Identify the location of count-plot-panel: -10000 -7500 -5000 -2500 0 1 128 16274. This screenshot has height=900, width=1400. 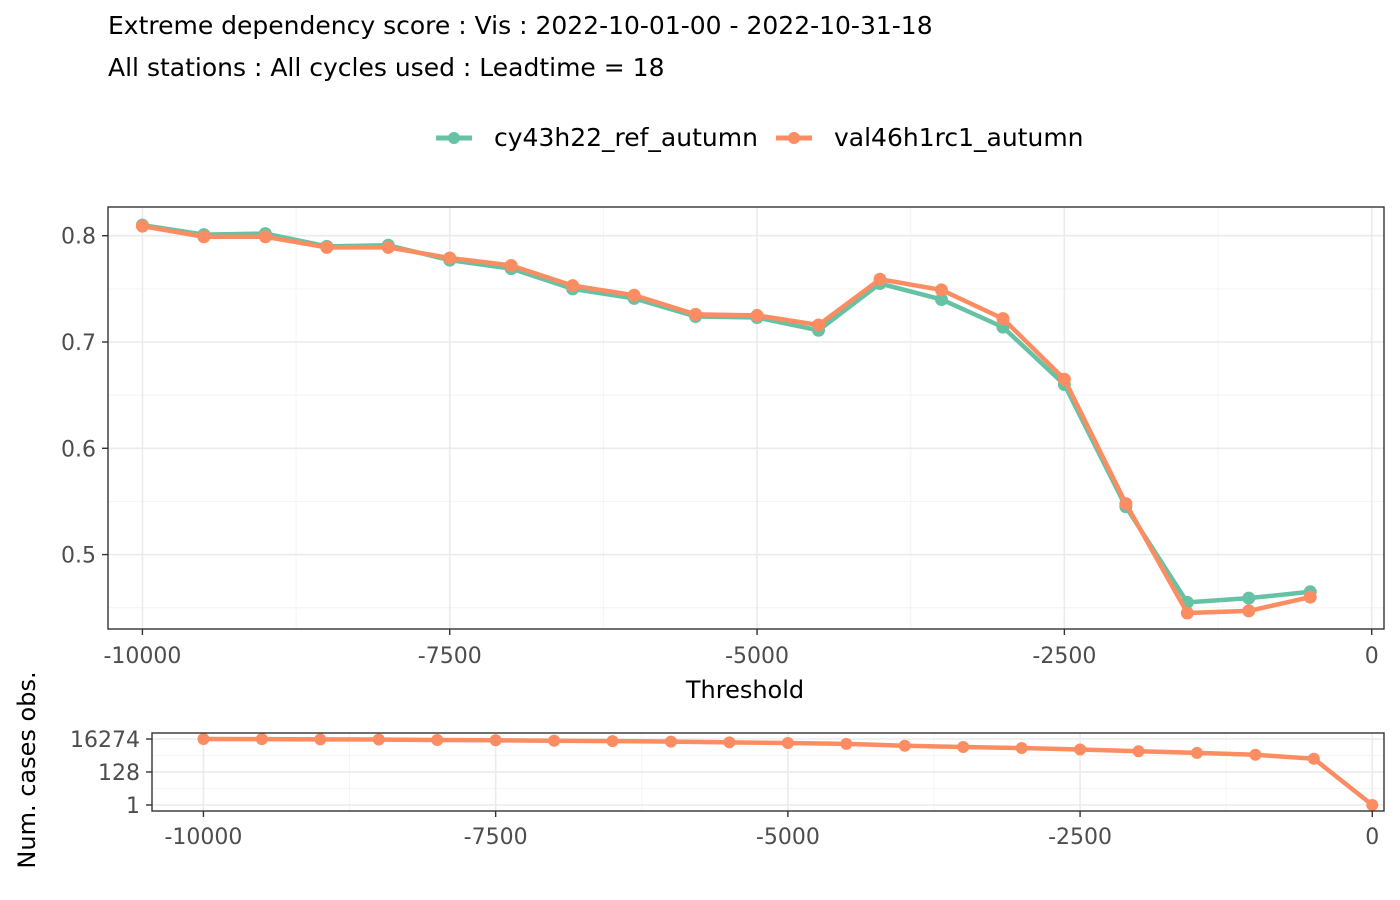
(727, 789).